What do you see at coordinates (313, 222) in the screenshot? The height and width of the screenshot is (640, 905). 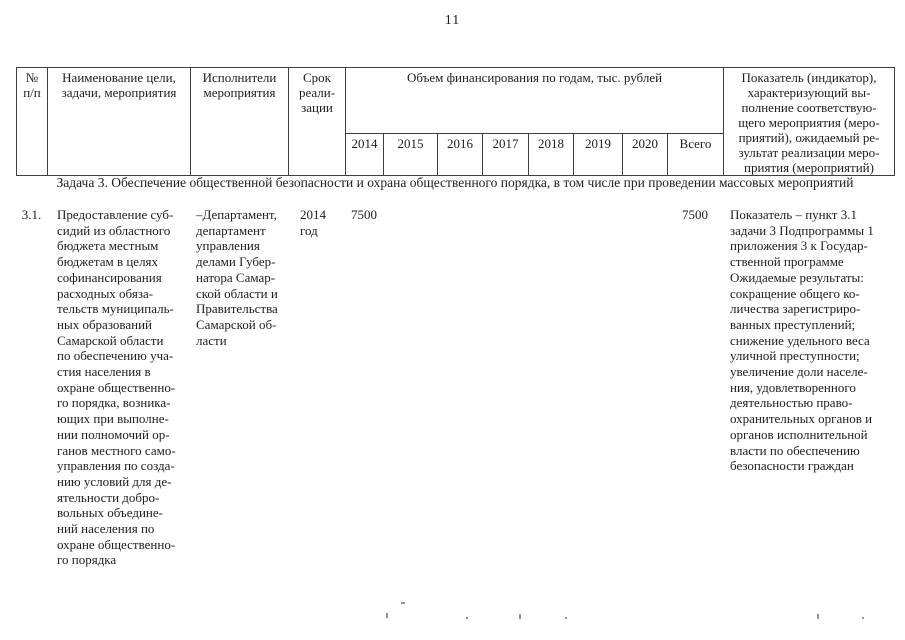 I see `row-3-1-term: 2014 год` at bounding box center [313, 222].